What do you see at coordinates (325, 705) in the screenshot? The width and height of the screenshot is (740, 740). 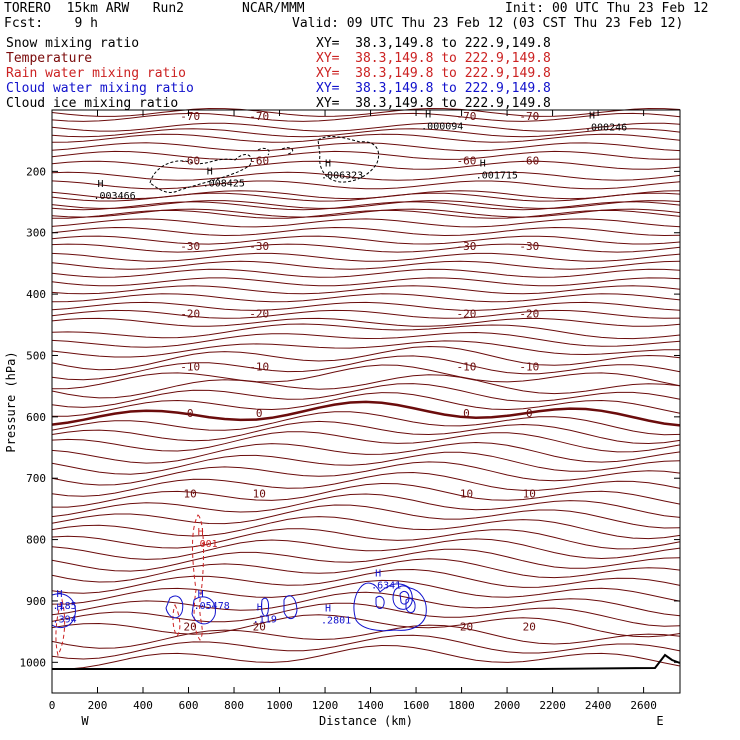 I see `x-tick-label: 1200` at bounding box center [325, 705].